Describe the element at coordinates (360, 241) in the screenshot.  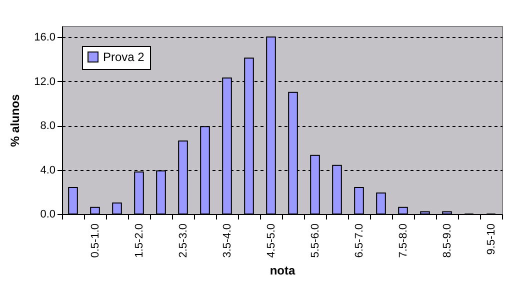
I see `x-tick-label: 6.5-7.0` at that location.